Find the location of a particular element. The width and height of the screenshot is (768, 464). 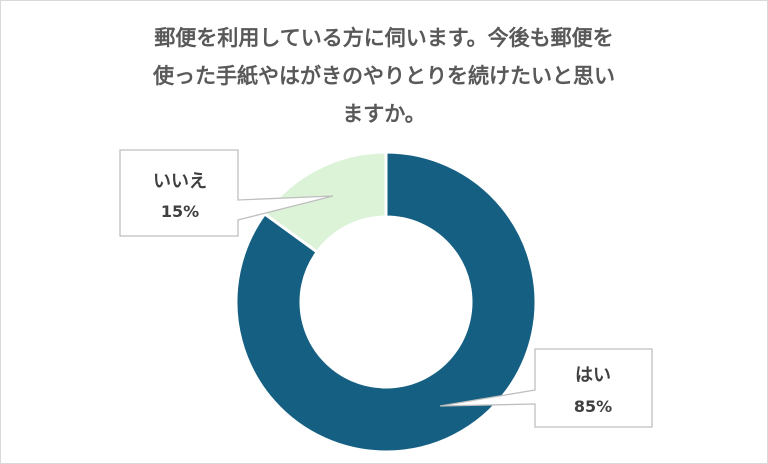

callout-yes-label: はい is located at coordinates (593, 375).